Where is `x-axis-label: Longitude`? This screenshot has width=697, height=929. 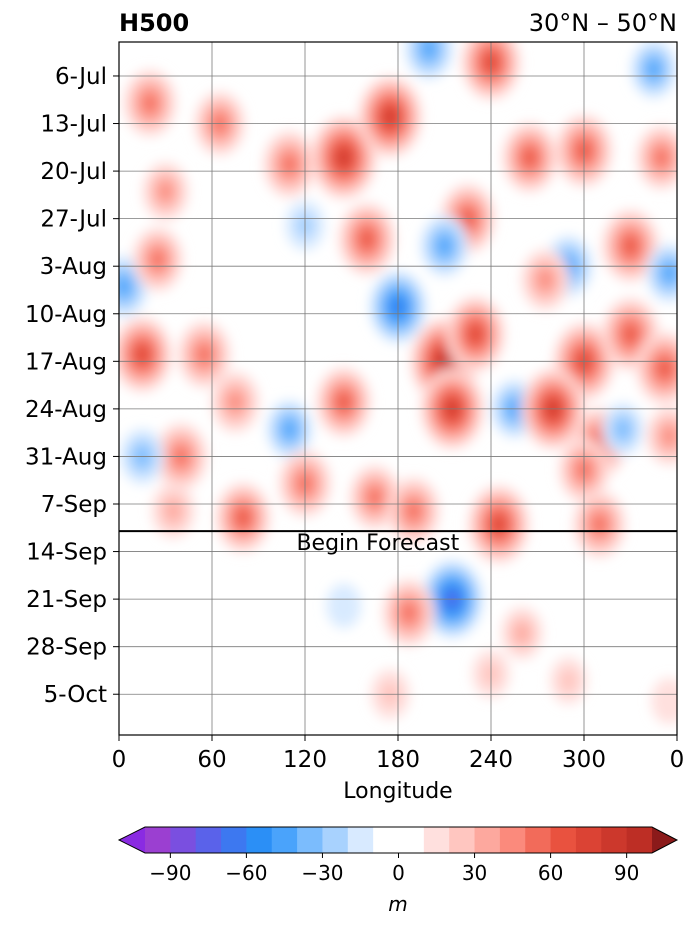 x-axis-label: Longitude is located at coordinates (397, 791).